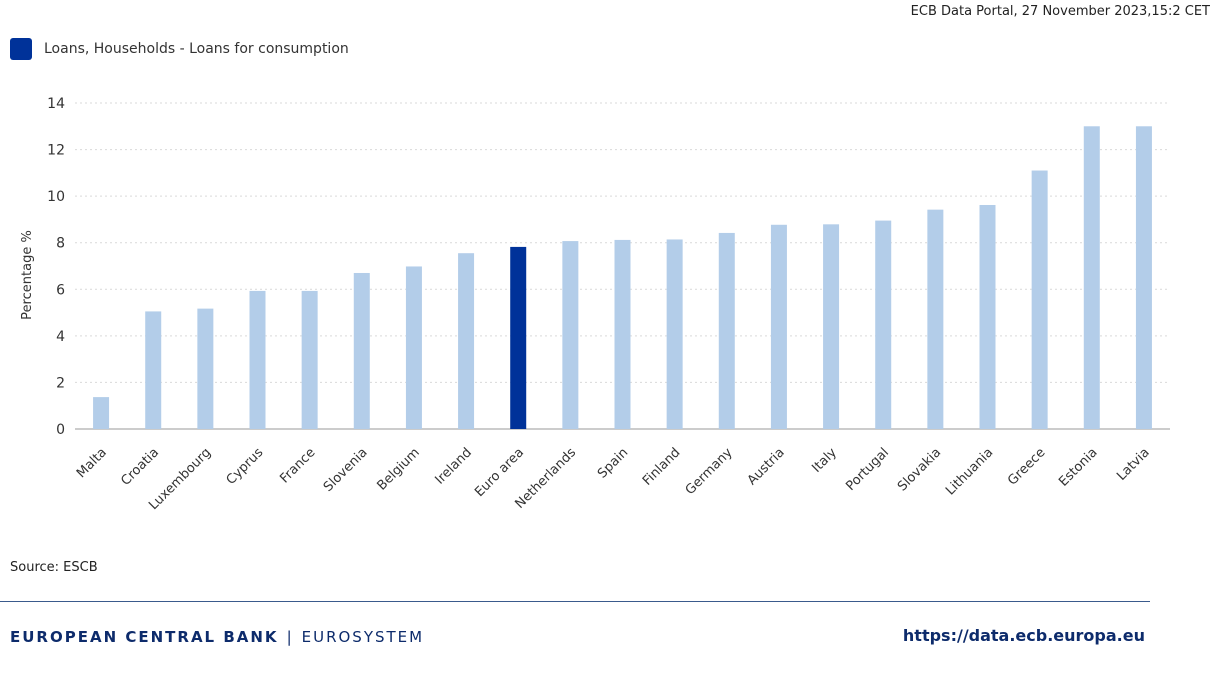 The image size is (1220, 689). What do you see at coordinates (205, 368) in the screenshot?
I see `bar-luxembourg` at bounding box center [205, 368].